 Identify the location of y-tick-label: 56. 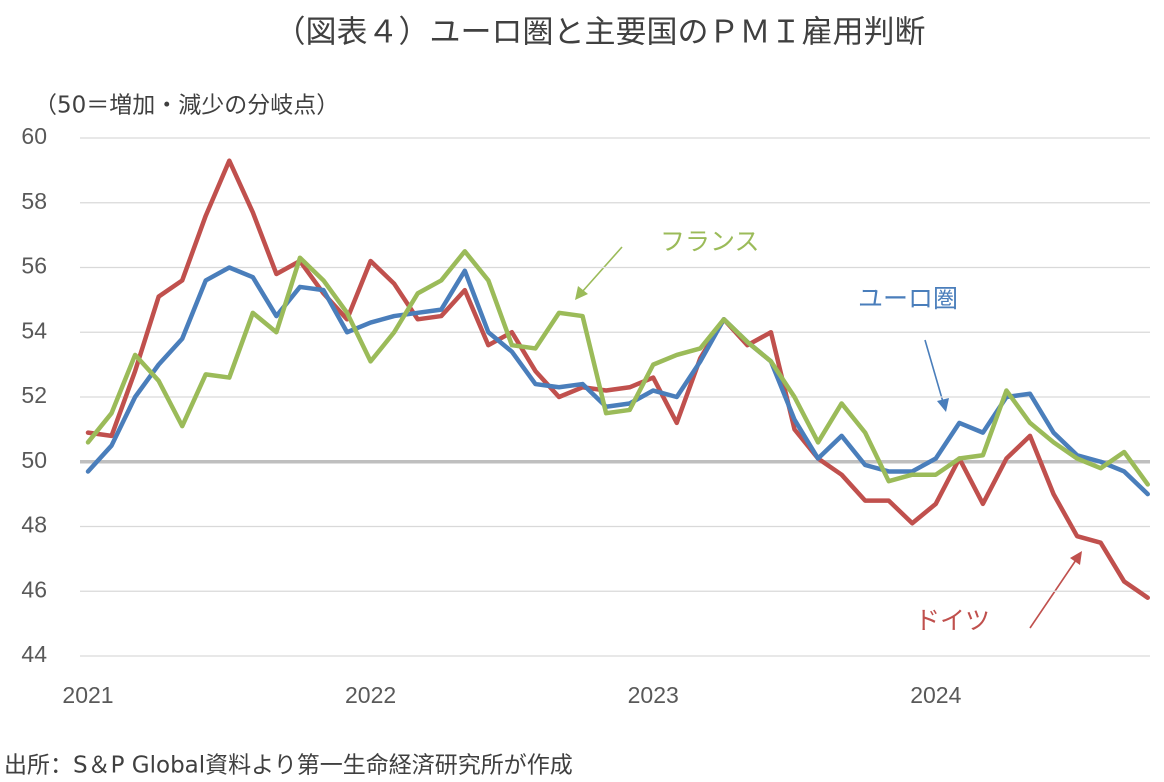
(34, 266).